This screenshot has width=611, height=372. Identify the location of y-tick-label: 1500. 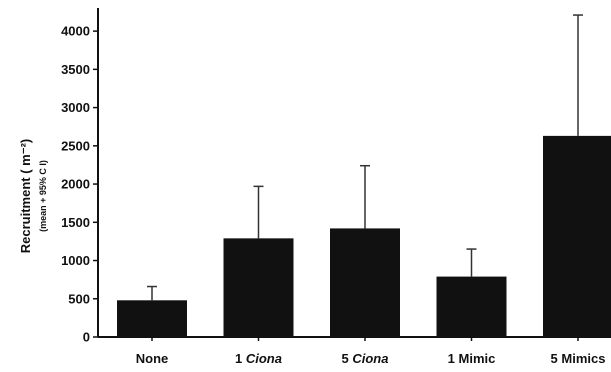
(75, 222).